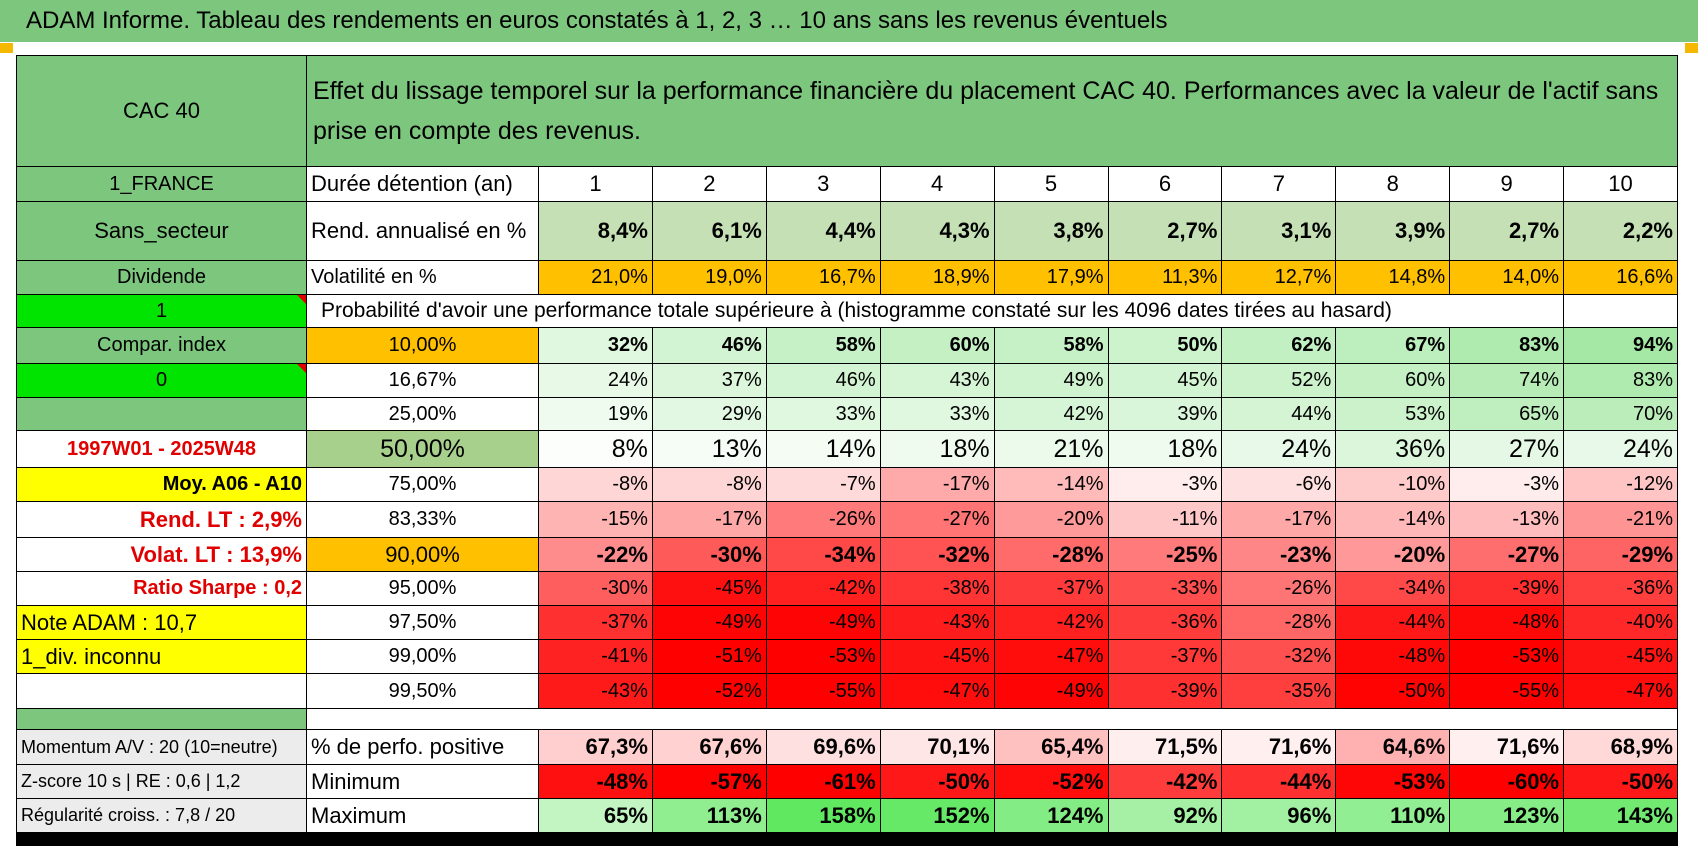 The image size is (1698, 848). Describe the element at coordinates (422, 747) in the screenshot. I see `positive-label: % de perfo. positive` at that location.